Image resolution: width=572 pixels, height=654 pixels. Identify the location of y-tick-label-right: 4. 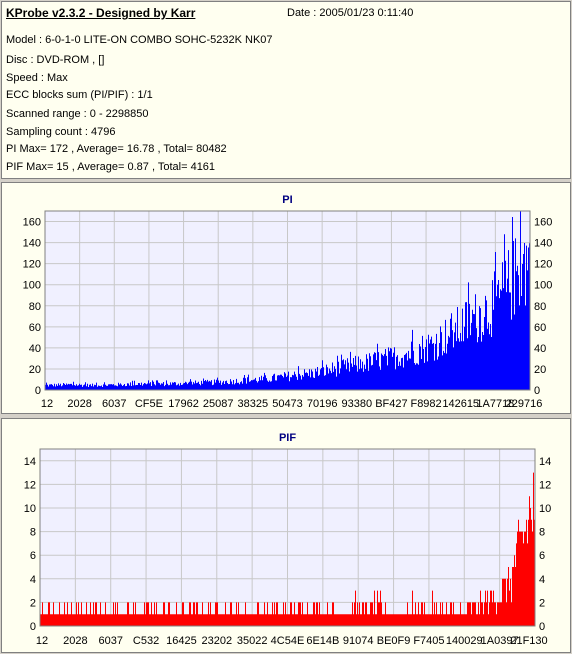
(542, 580).